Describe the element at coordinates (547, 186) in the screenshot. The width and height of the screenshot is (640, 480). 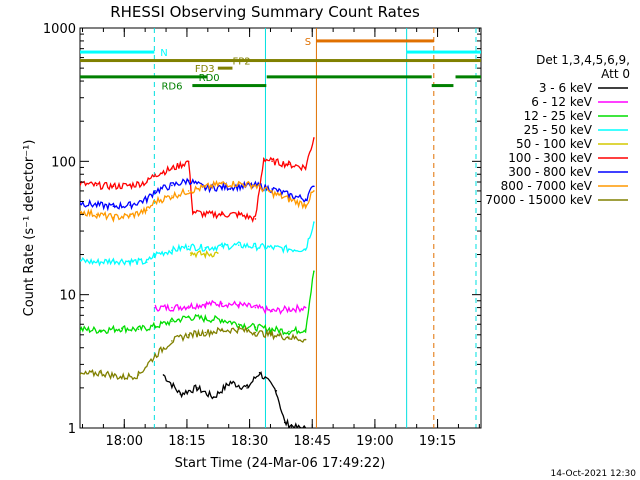
I see `legend-label-800-7000-kev: 800 - 7000 keV` at that location.